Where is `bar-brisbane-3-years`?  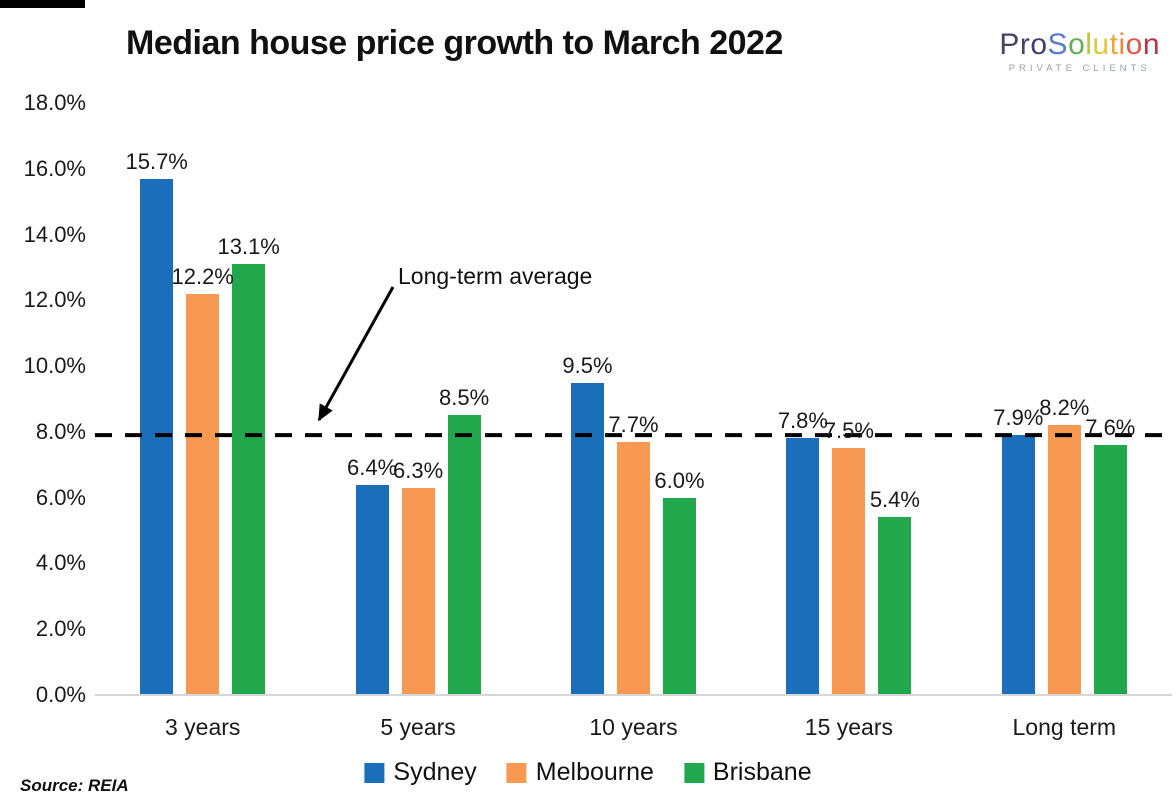
bar-brisbane-3-years is located at coordinates (249, 479).